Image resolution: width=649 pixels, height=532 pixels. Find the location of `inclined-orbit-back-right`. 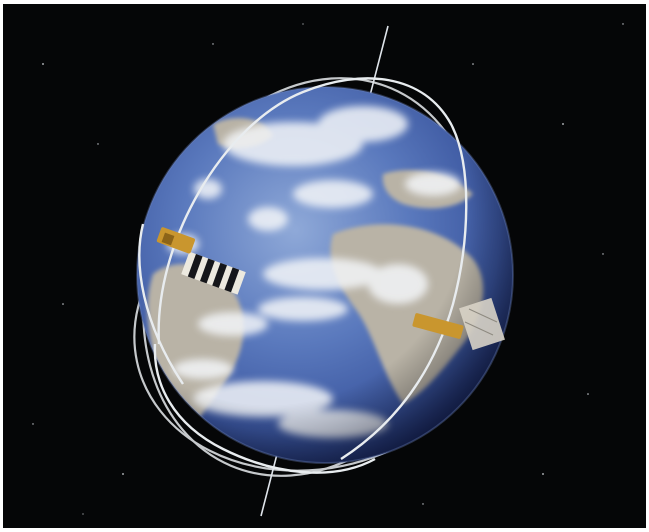

inclined-orbit-back-right is located at coordinates (161, 304).